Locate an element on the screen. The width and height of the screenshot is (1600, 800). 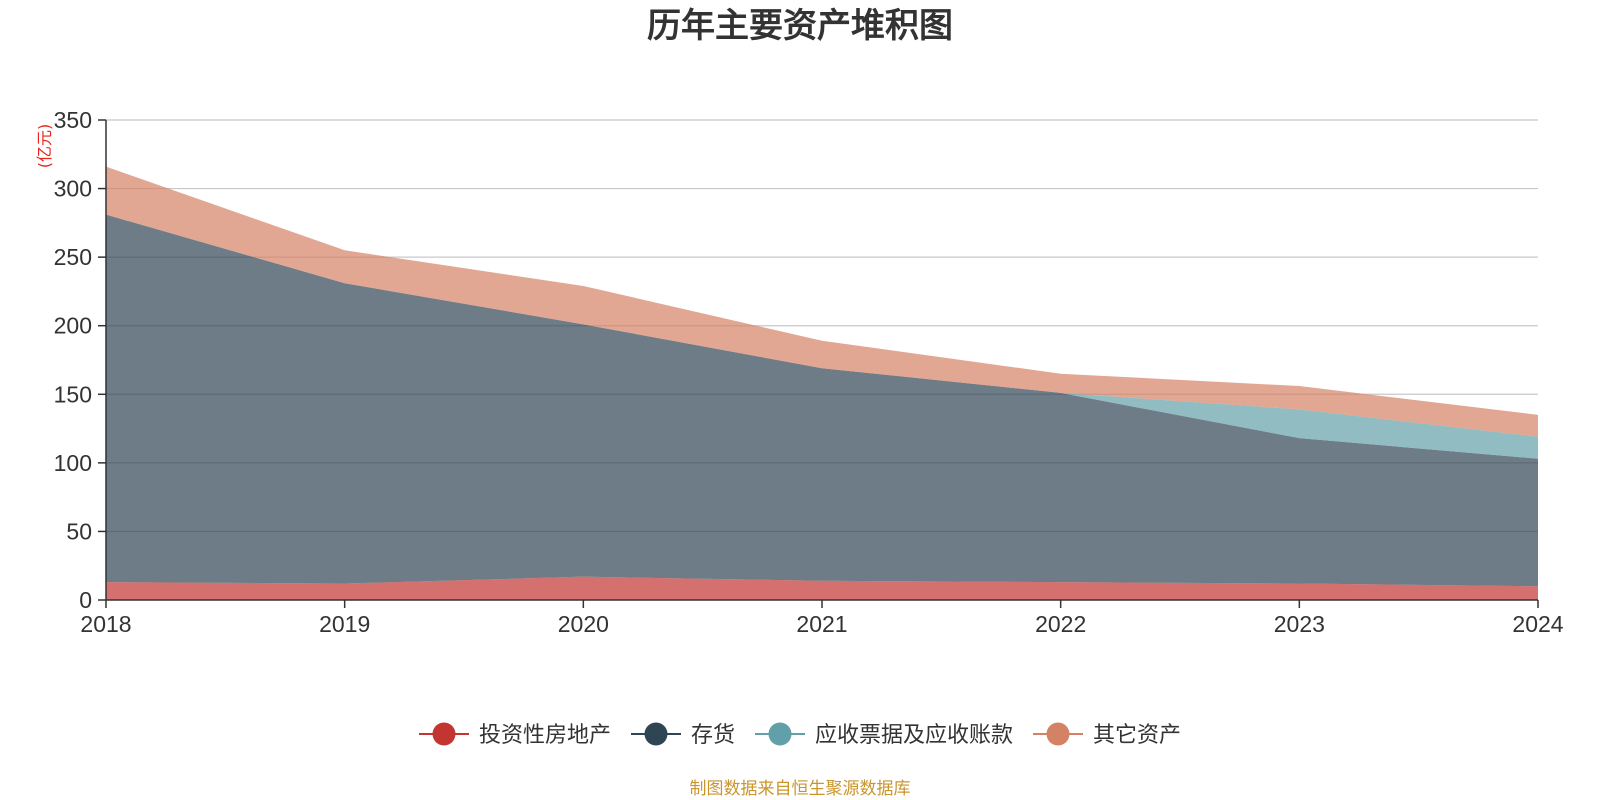
x-tick-label-2019: 2019 is located at coordinates (344, 624).